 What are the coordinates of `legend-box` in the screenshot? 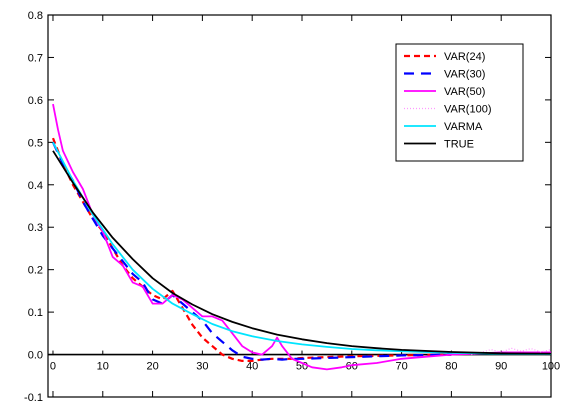 It's located at (459, 102).